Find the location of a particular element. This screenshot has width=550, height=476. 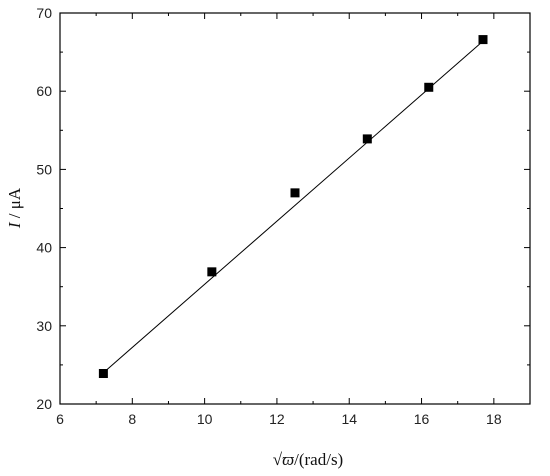

y-tick-label: 20 is located at coordinates (44, 404).